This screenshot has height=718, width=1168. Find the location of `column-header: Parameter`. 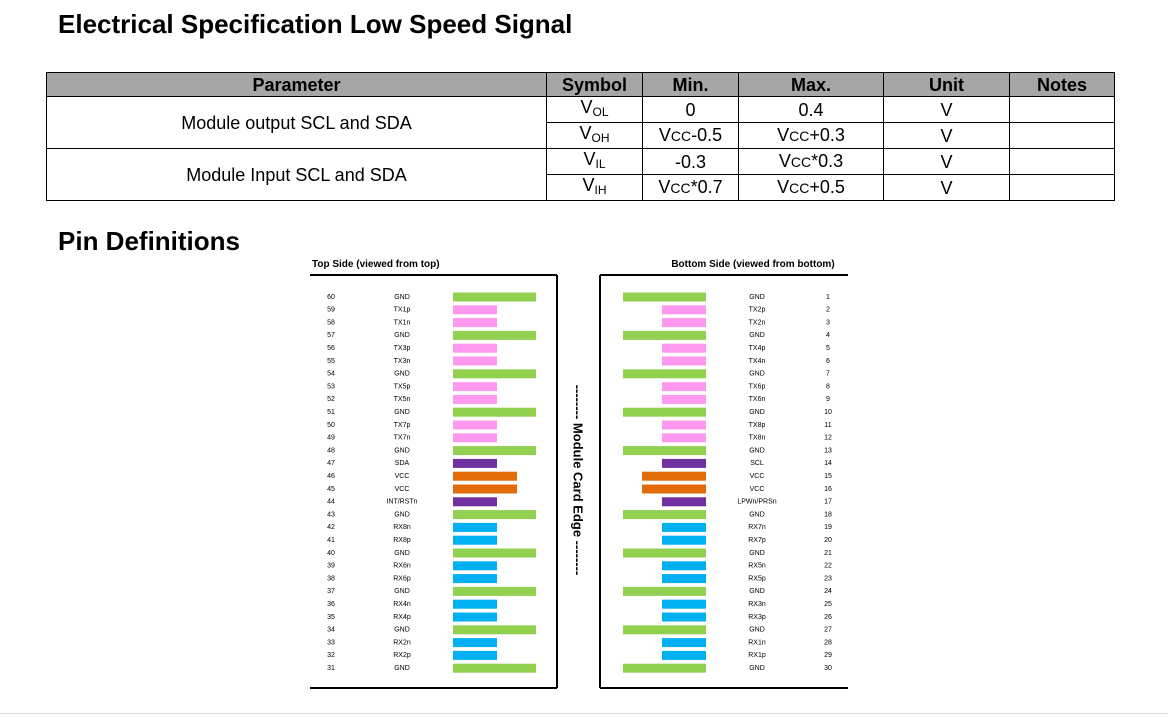

column-header: Parameter is located at coordinates (296, 84).